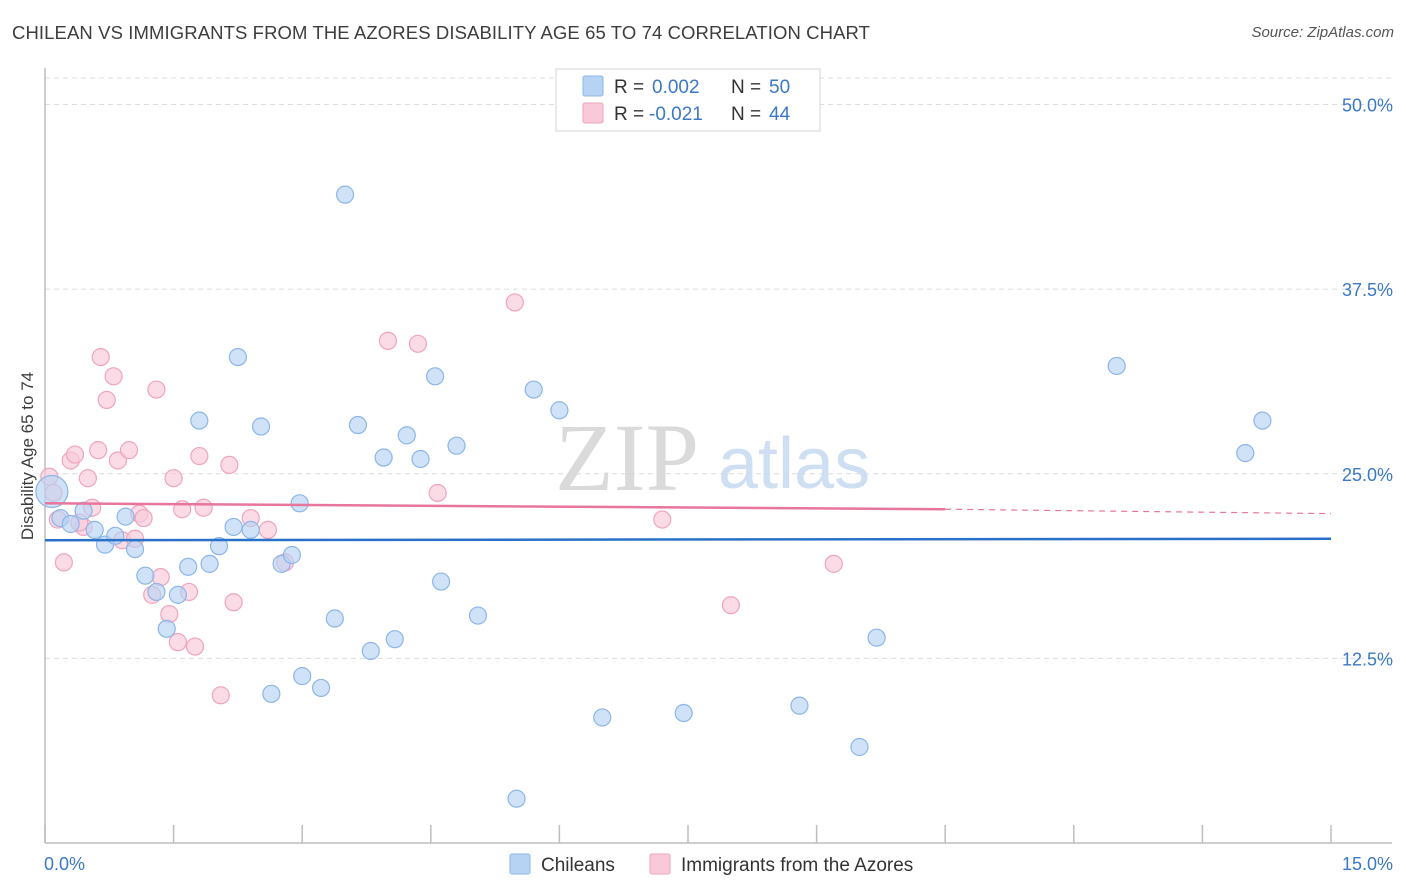  I want to click on stats-legend-n-value: 50, so click(779, 87).